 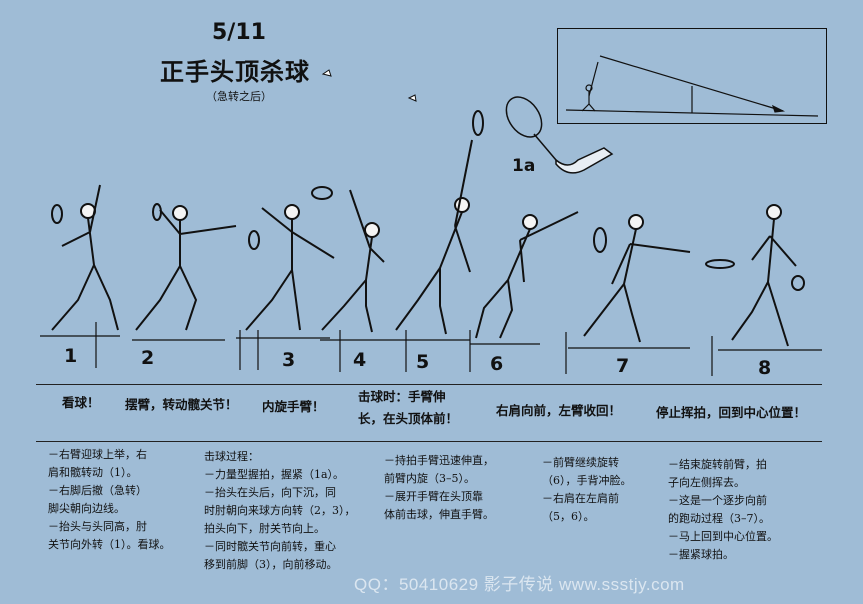 I want to click on inset-trajectory, so click(x=692, y=86).